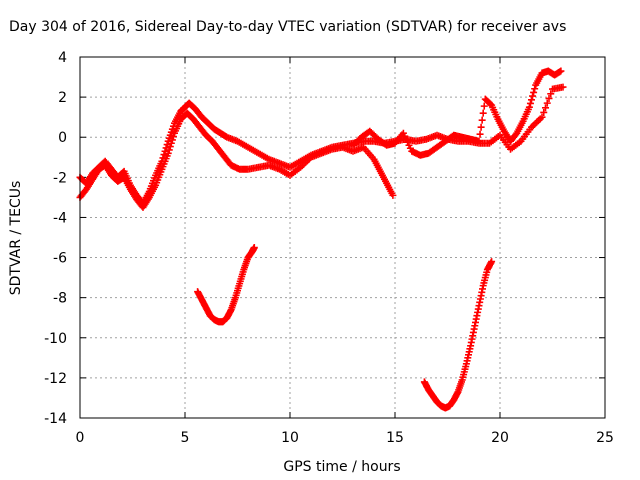 This screenshot has height=480, width=640. Describe the element at coordinates (341, 467) in the screenshot. I see `x-axis-label: GPS time / hours` at that location.